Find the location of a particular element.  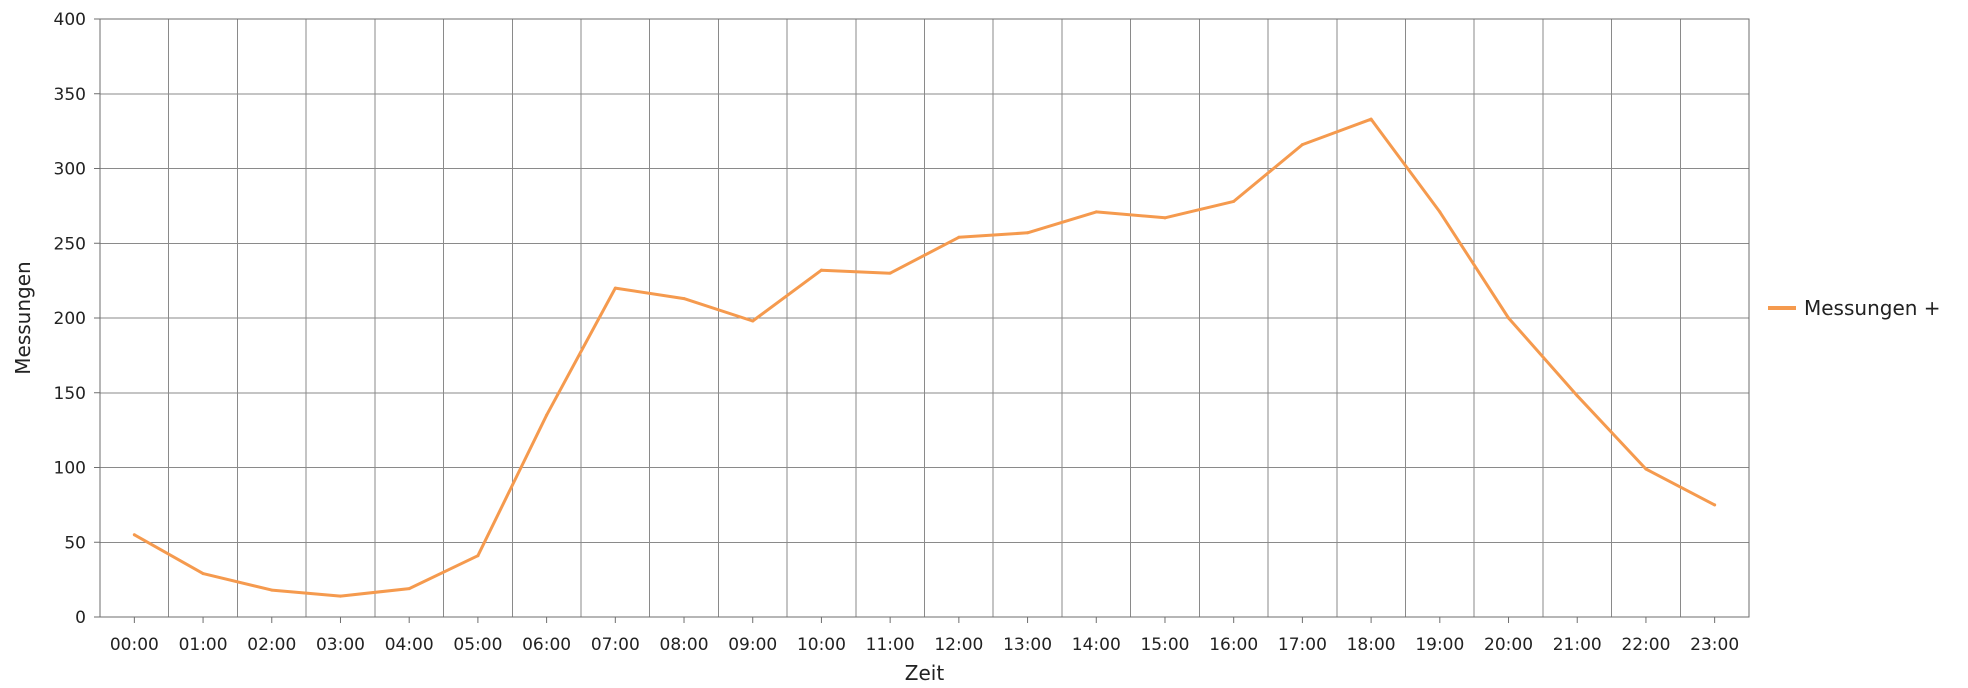

x-tick-label: 22:00 is located at coordinates (1645, 645).